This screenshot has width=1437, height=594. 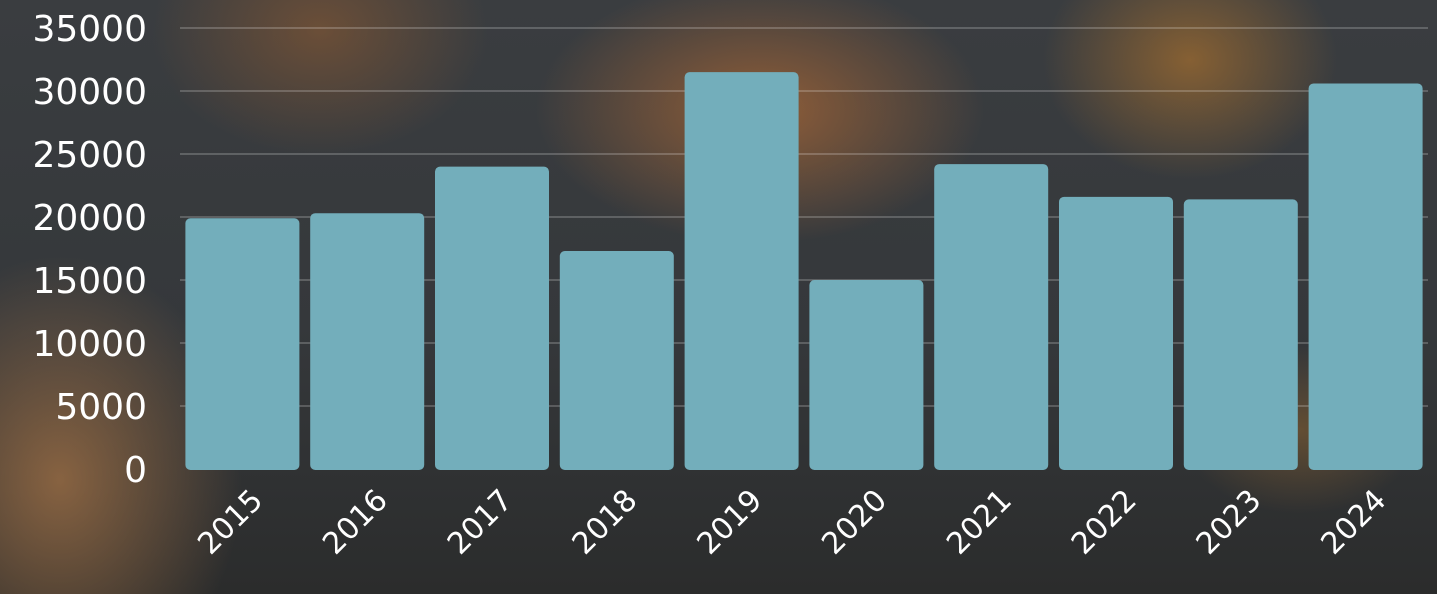 I want to click on bar-2020, so click(x=866, y=375).